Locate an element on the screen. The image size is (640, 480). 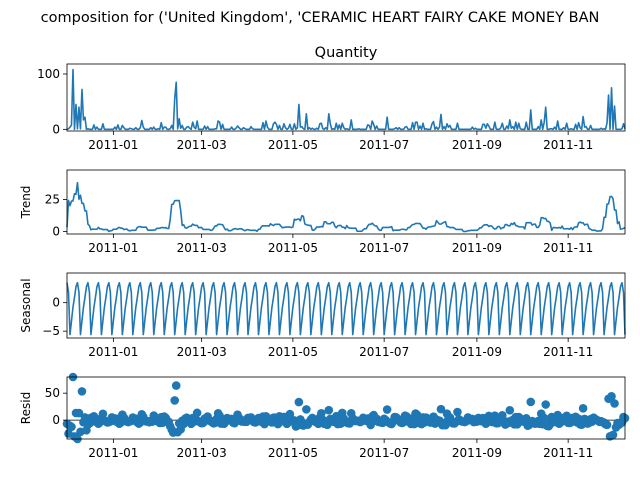
y-tick-label: 50 is located at coordinates (52, 393).